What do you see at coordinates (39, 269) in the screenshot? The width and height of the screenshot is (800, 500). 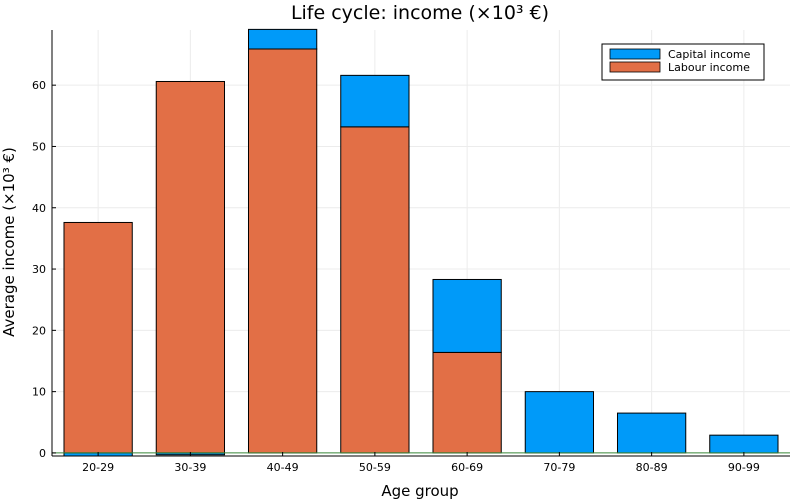 I see `y-tick-label: 30` at bounding box center [39, 269].